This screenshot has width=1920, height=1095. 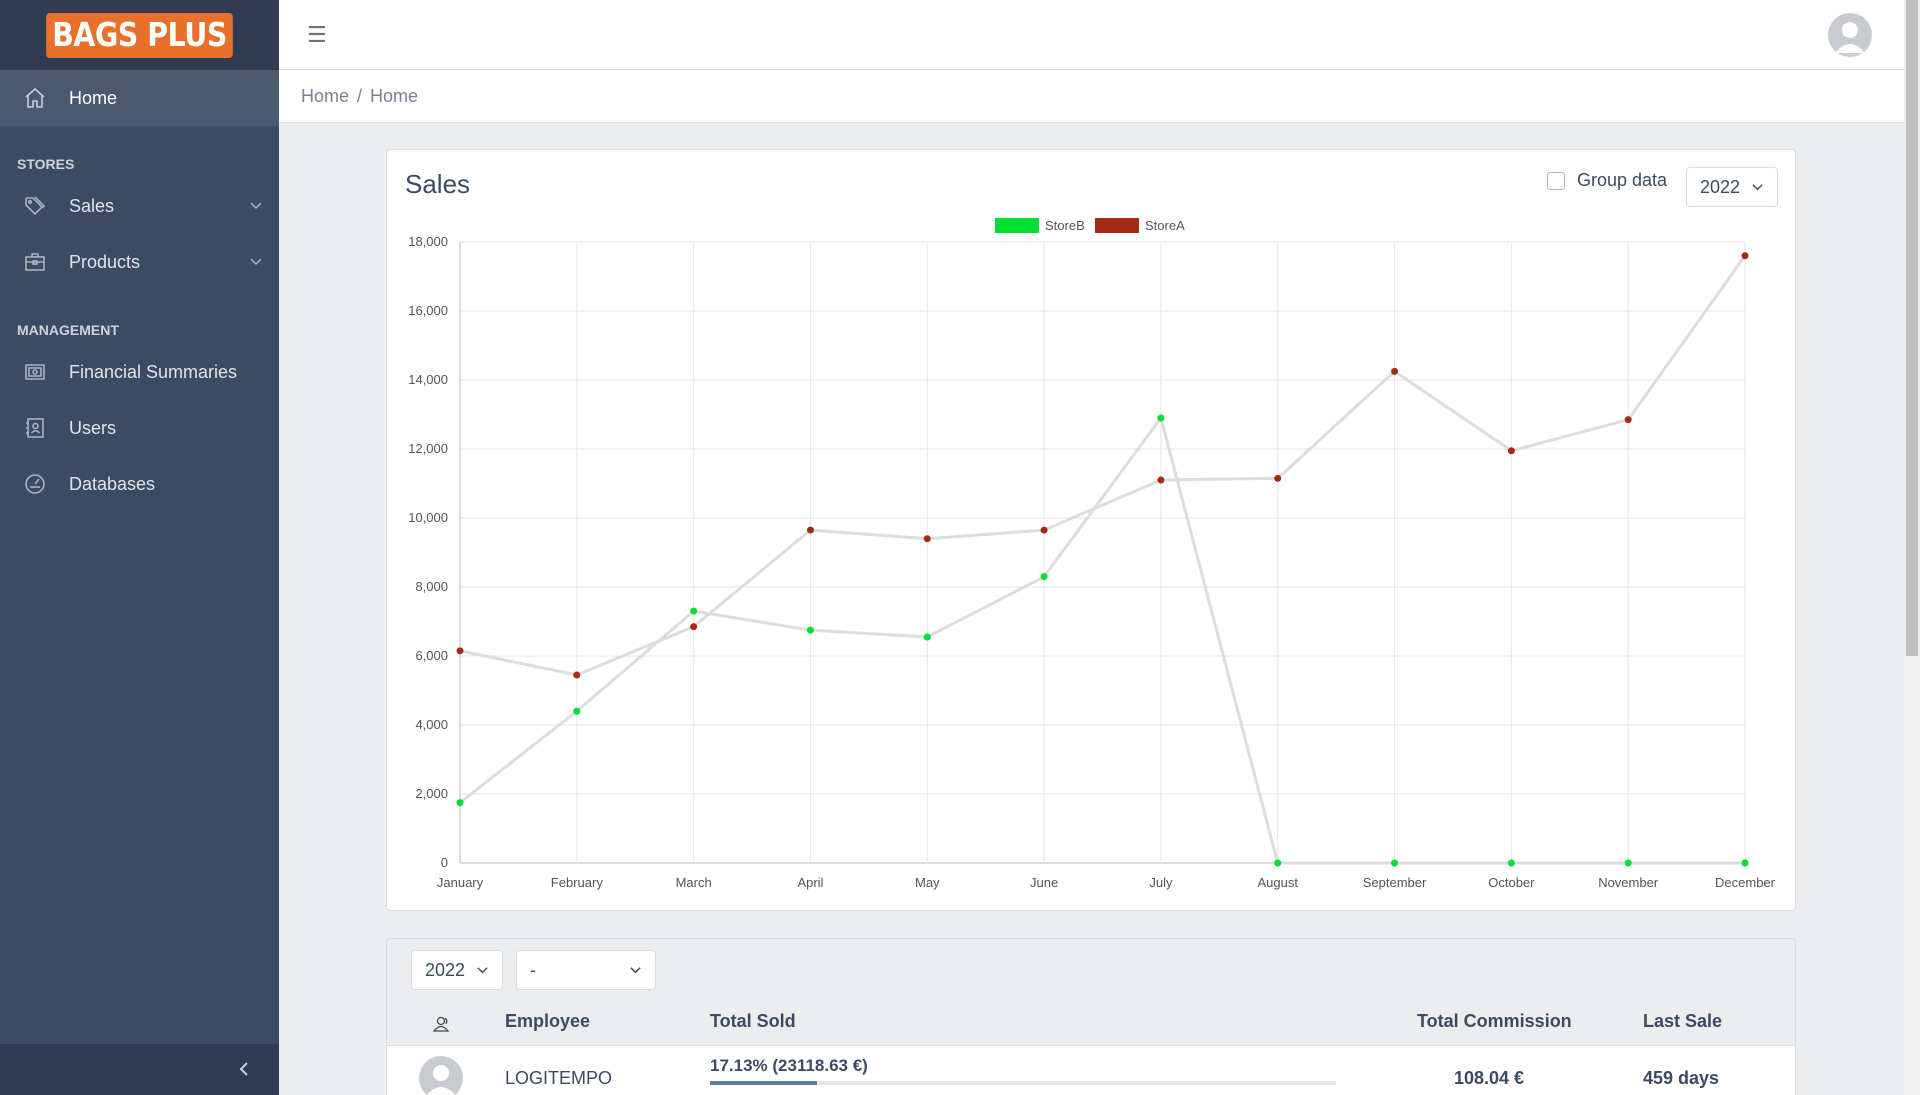 I want to click on employee-name: LOGITEMPO, so click(x=559, y=1078).